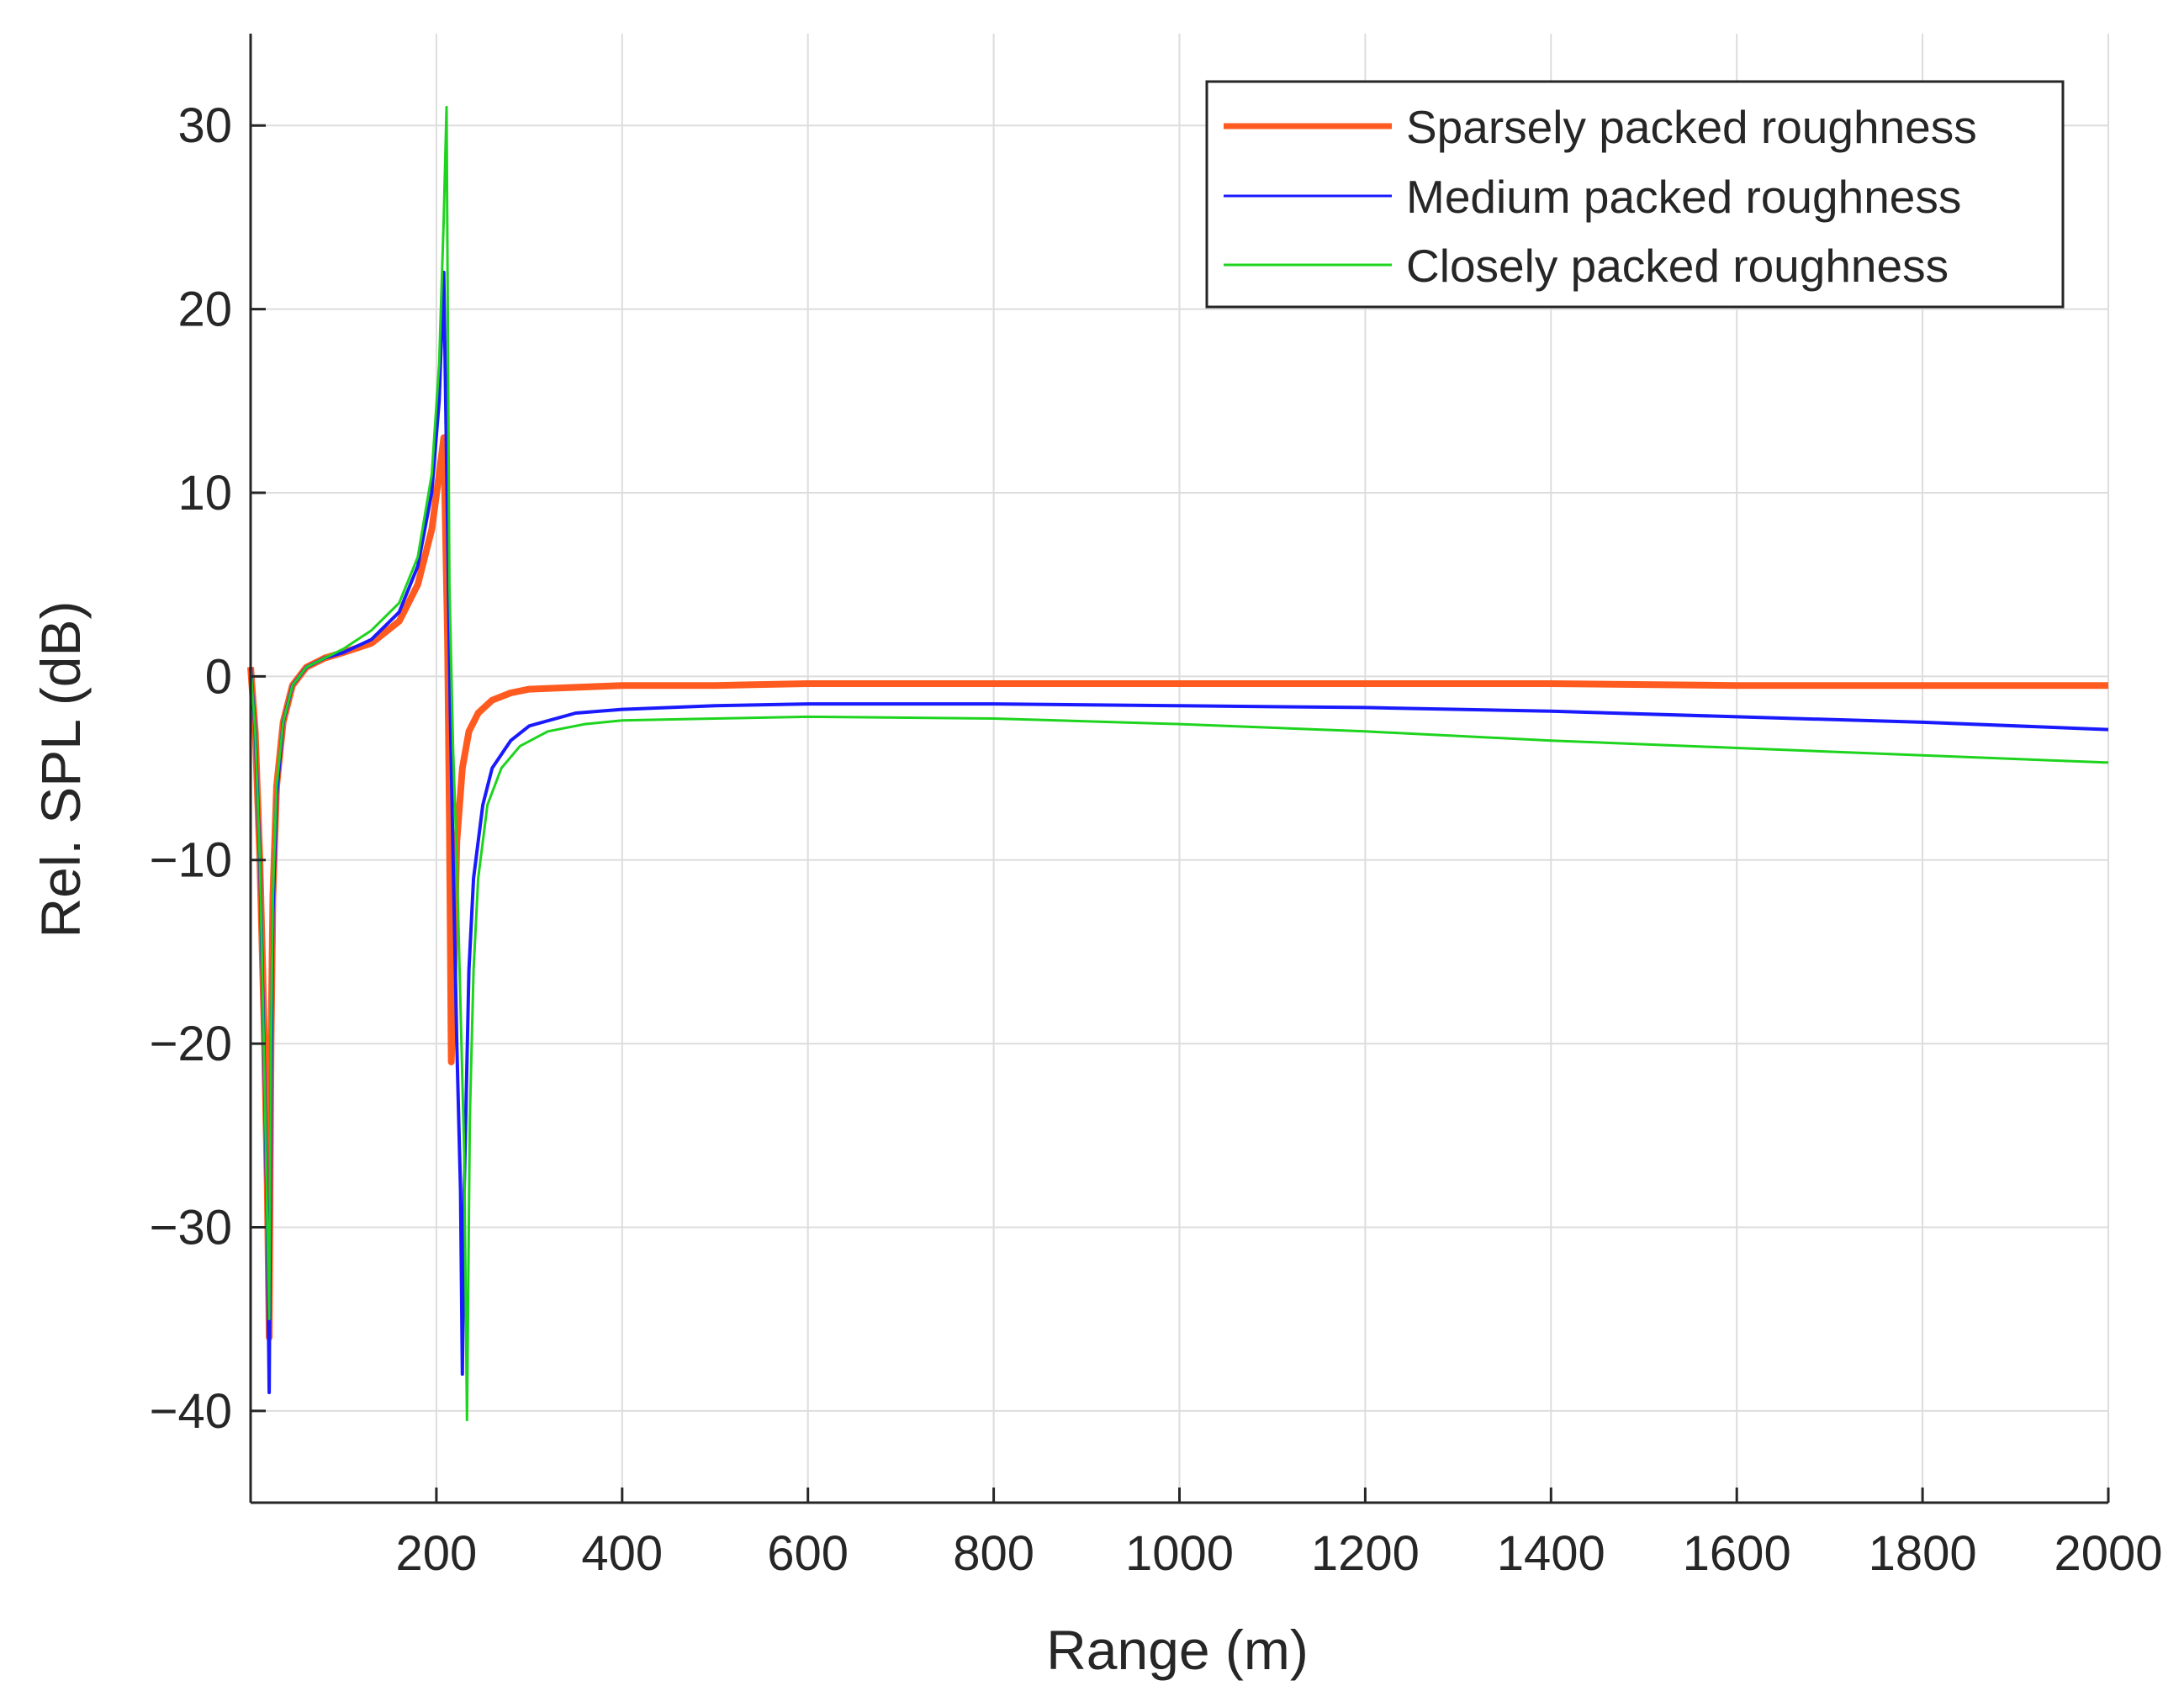  I want to click on x-tick-label: 400, so click(622, 1554).